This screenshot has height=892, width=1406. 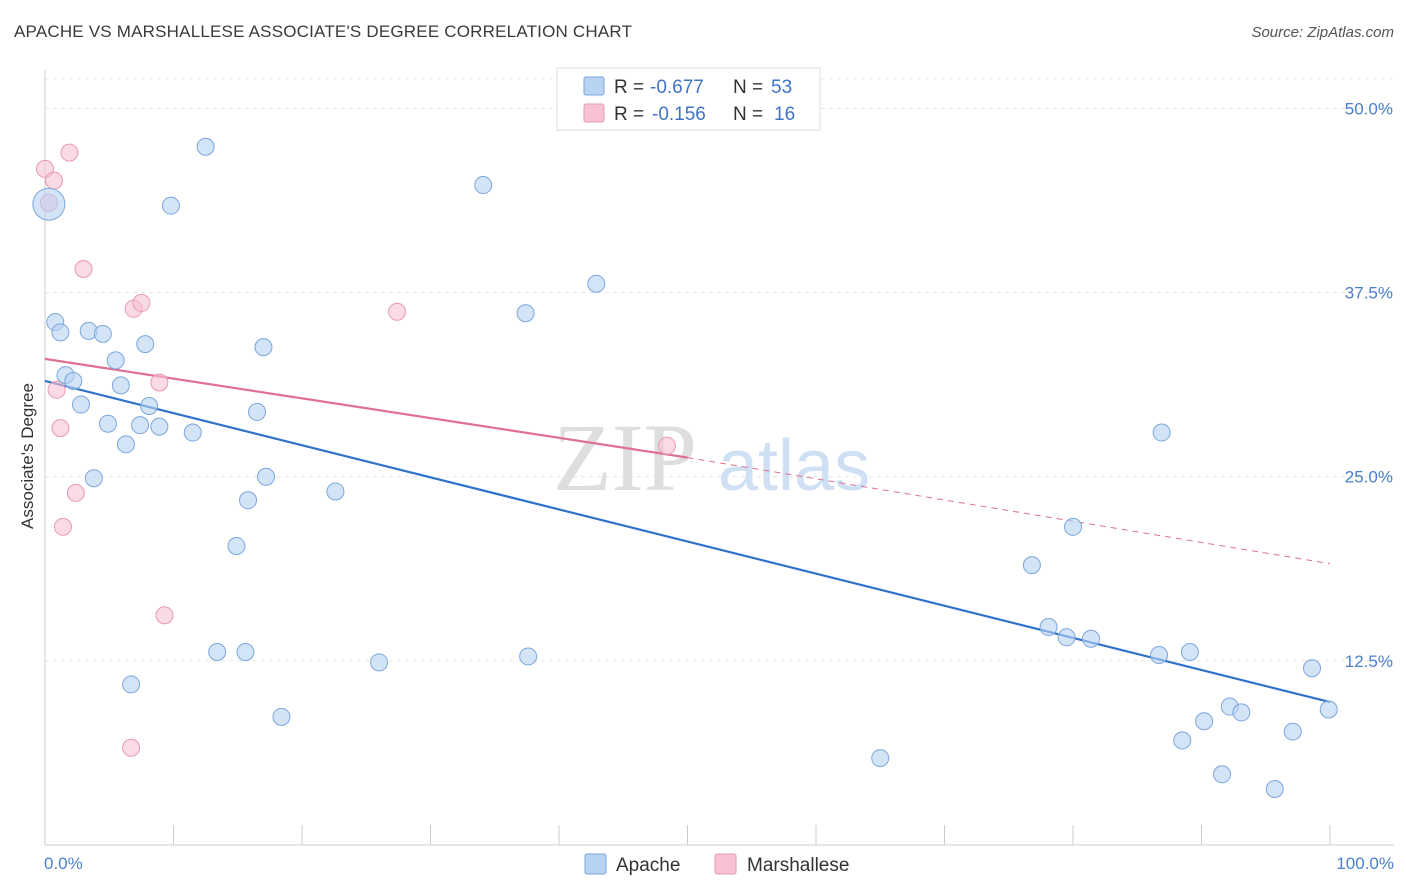 What do you see at coordinates (1369, 293) in the screenshot?
I see `y-tick-label: 37.5%` at bounding box center [1369, 293].